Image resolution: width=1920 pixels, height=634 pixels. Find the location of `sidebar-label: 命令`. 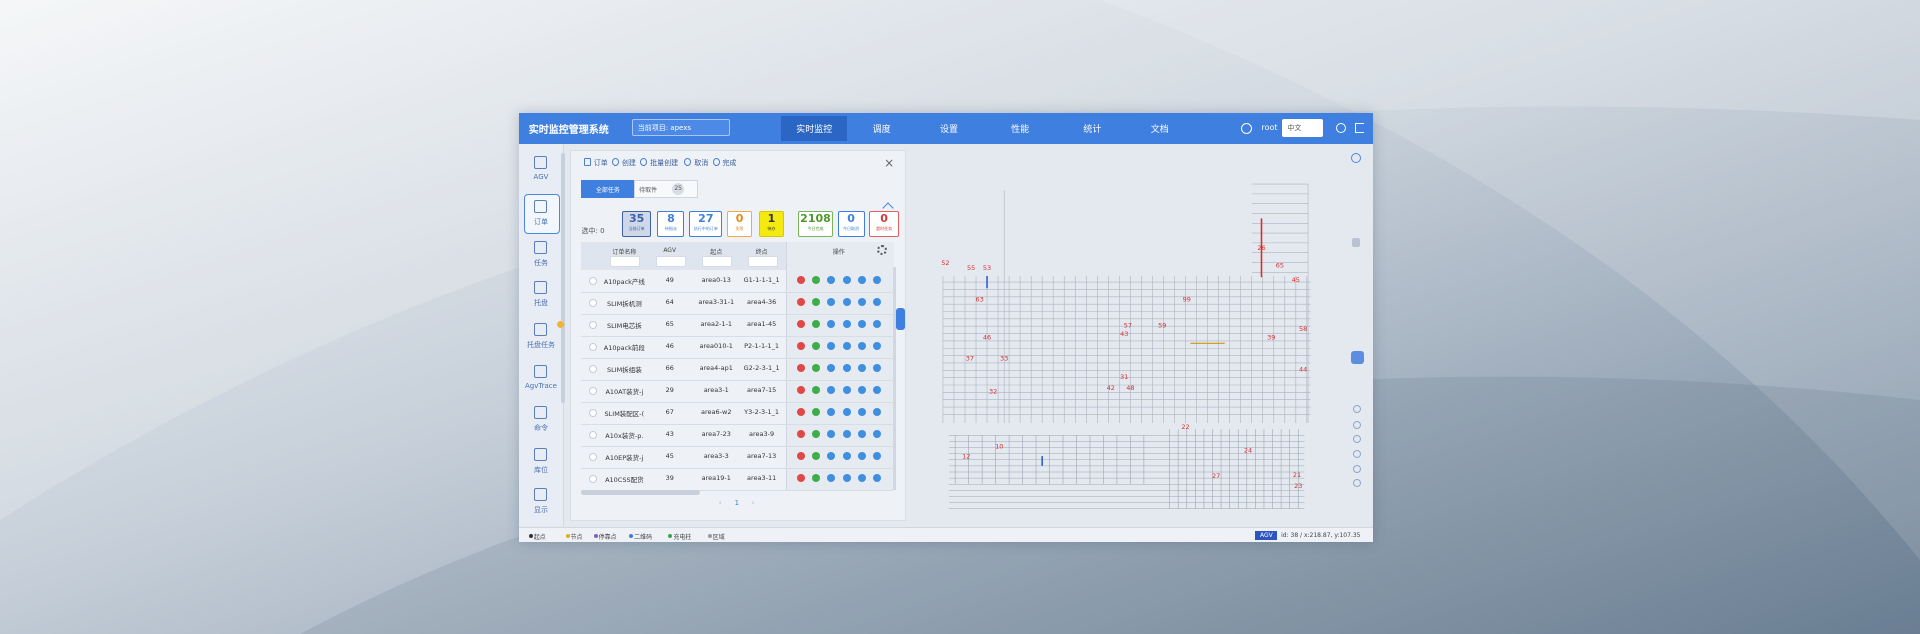

sidebar-label: 命令 is located at coordinates (541, 428).